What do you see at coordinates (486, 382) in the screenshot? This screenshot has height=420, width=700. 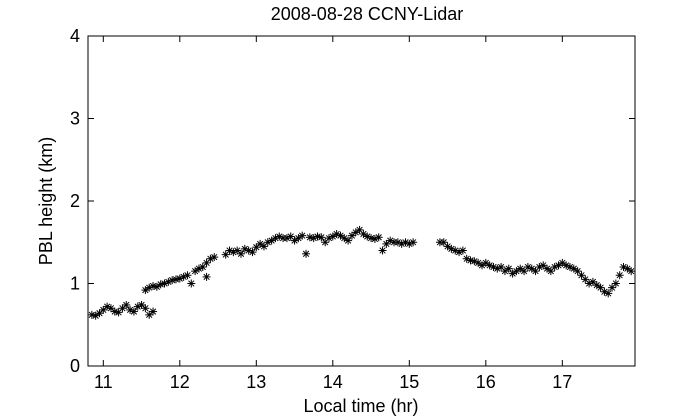 I see `x-tick-label: 16` at bounding box center [486, 382].